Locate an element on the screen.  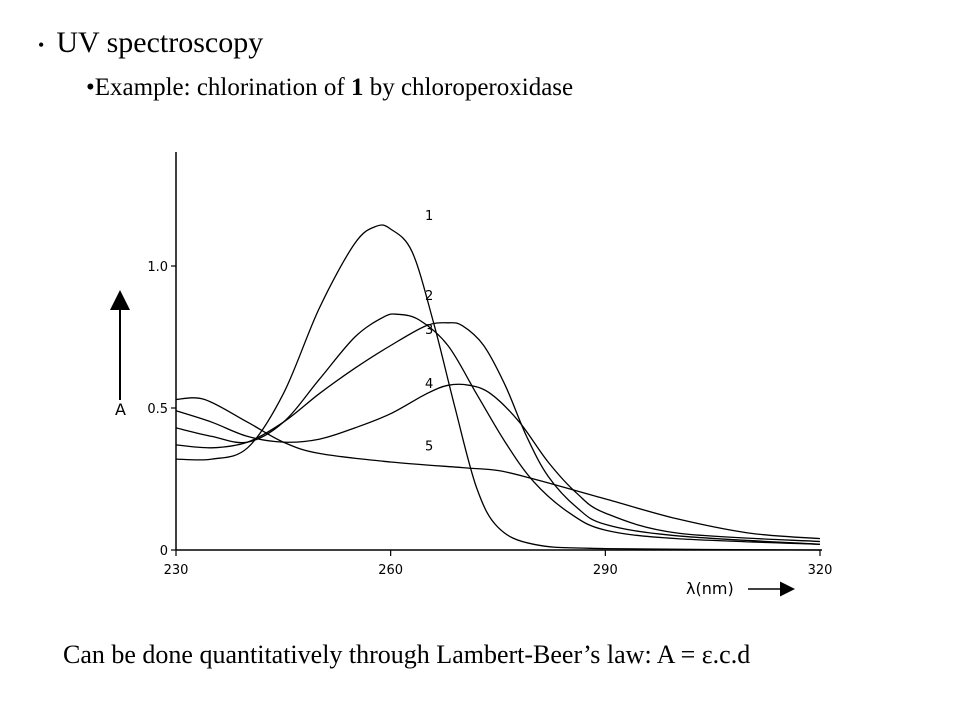
curve-label-4: 4 is located at coordinates (429, 384).